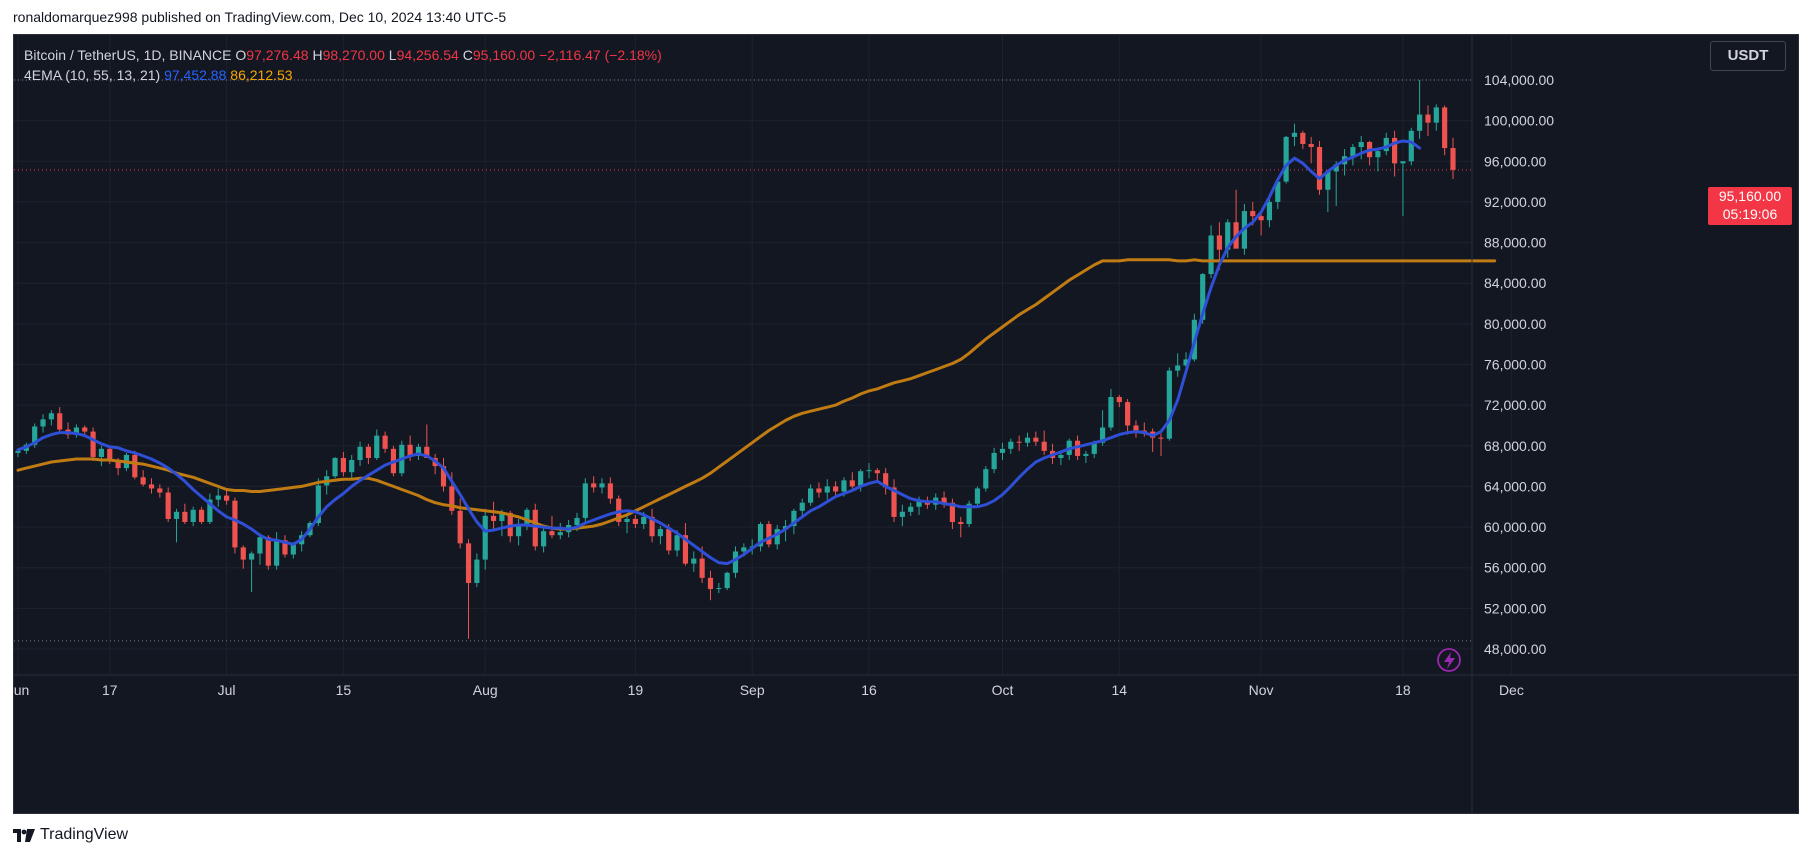  What do you see at coordinates (485, 690) in the screenshot?
I see `x-tick-label: Aug` at bounding box center [485, 690].